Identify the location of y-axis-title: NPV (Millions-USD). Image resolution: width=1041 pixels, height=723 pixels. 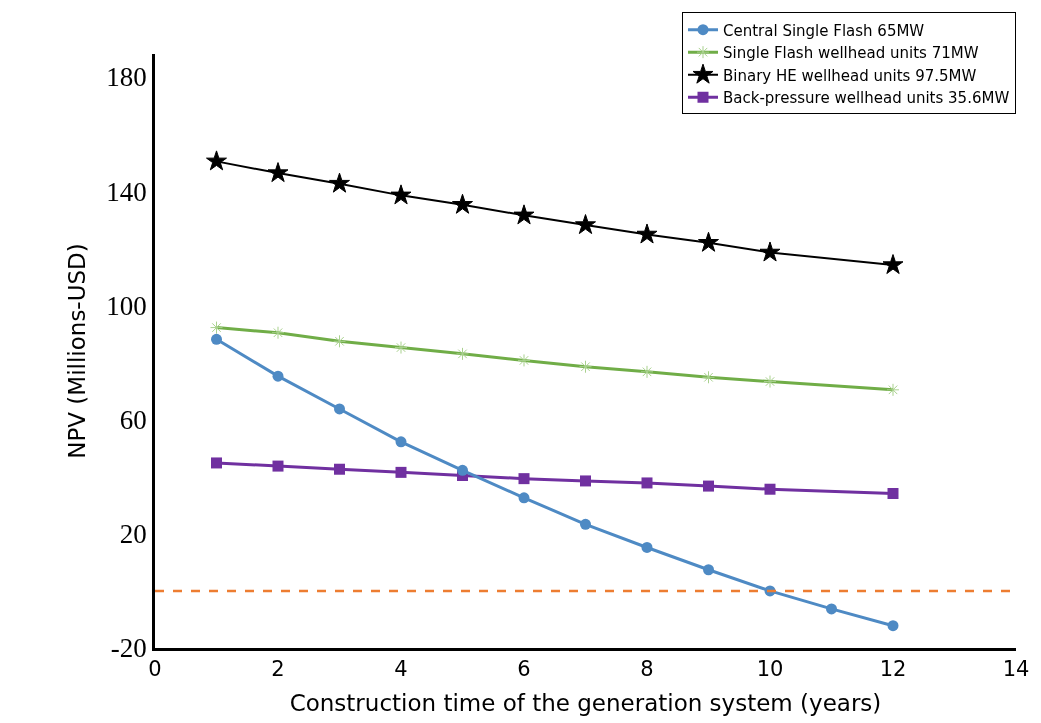
(76, 351).